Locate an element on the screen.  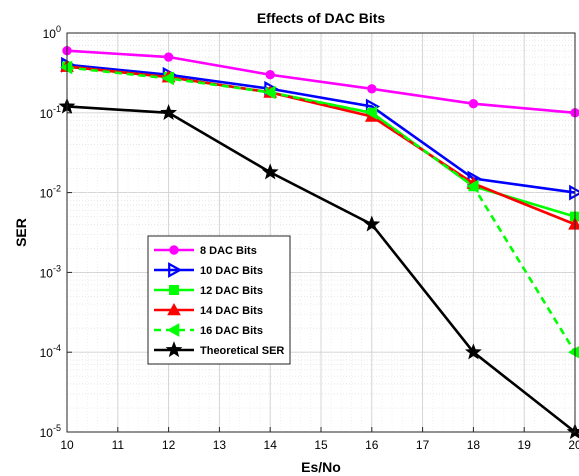
legend-box is located at coordinates (219, 300).